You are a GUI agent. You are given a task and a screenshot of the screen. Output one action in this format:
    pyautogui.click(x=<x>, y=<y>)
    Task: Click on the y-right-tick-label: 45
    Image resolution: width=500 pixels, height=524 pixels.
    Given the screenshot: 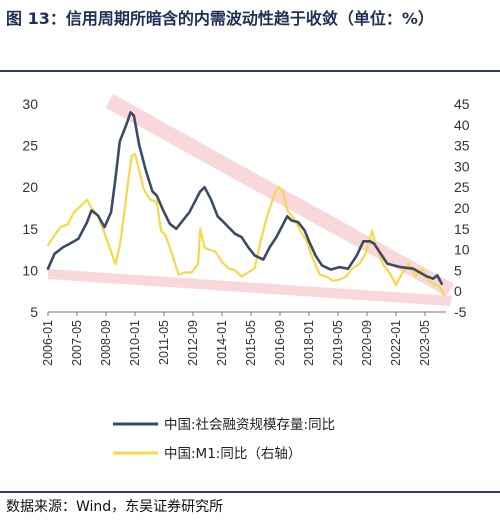 What is the action you would take?
    pyautogui.click(x=462, y=104)
    